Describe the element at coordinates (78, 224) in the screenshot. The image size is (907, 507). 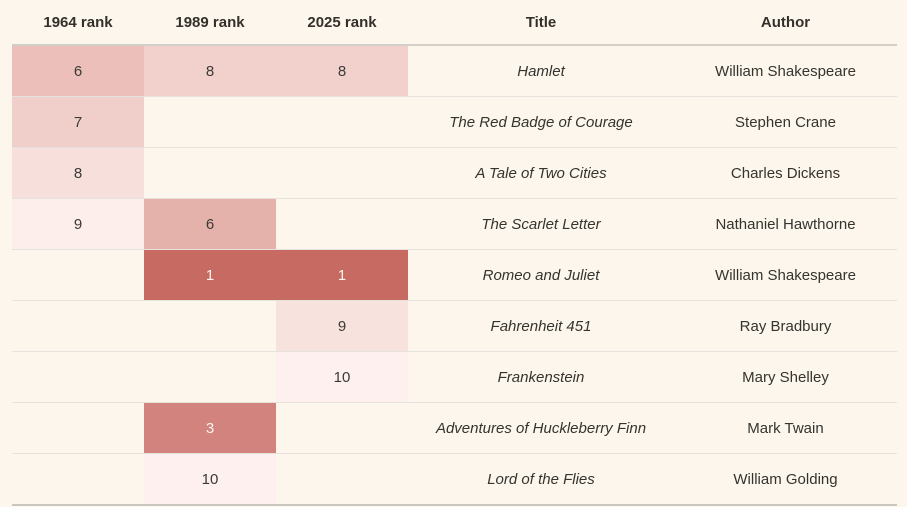
I see `rank-cell-1964: 9` at that location.